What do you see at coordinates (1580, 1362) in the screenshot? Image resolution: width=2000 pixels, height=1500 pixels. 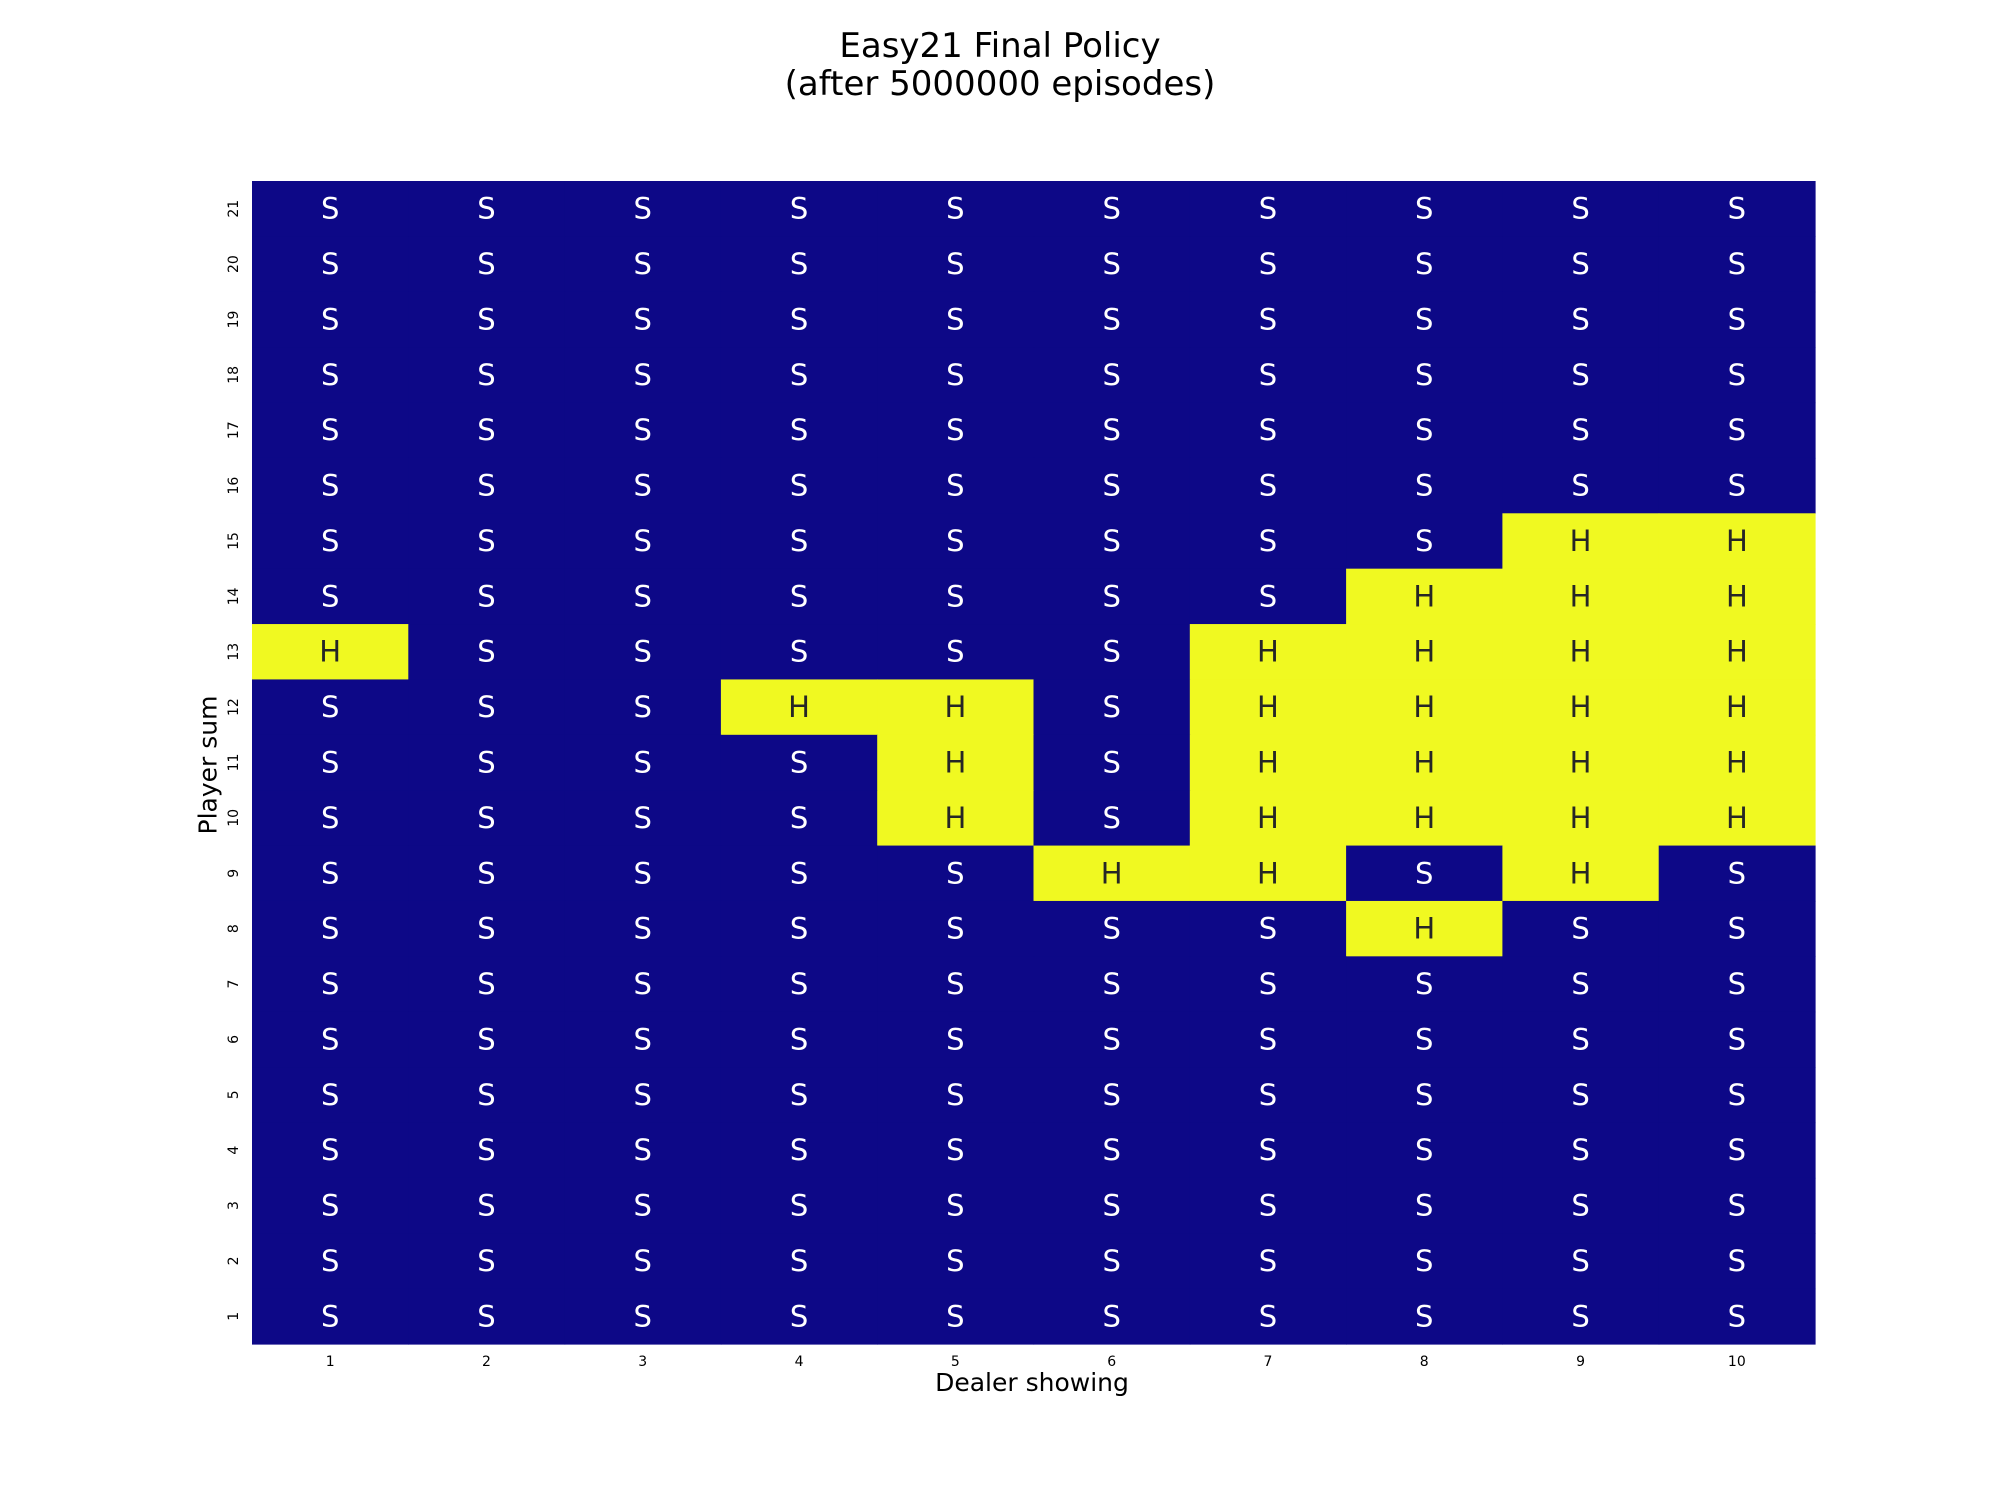 I see `x-tick-label: 9` at bounding box center [1580, 1362].